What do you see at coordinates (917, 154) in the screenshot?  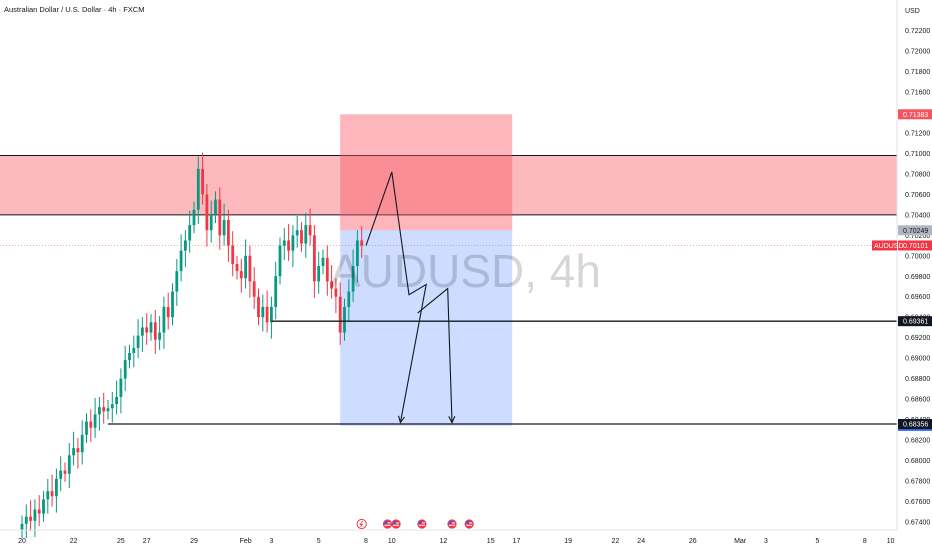 I see `price-tick-label: 0.71000` at bounding box center [917, 154].